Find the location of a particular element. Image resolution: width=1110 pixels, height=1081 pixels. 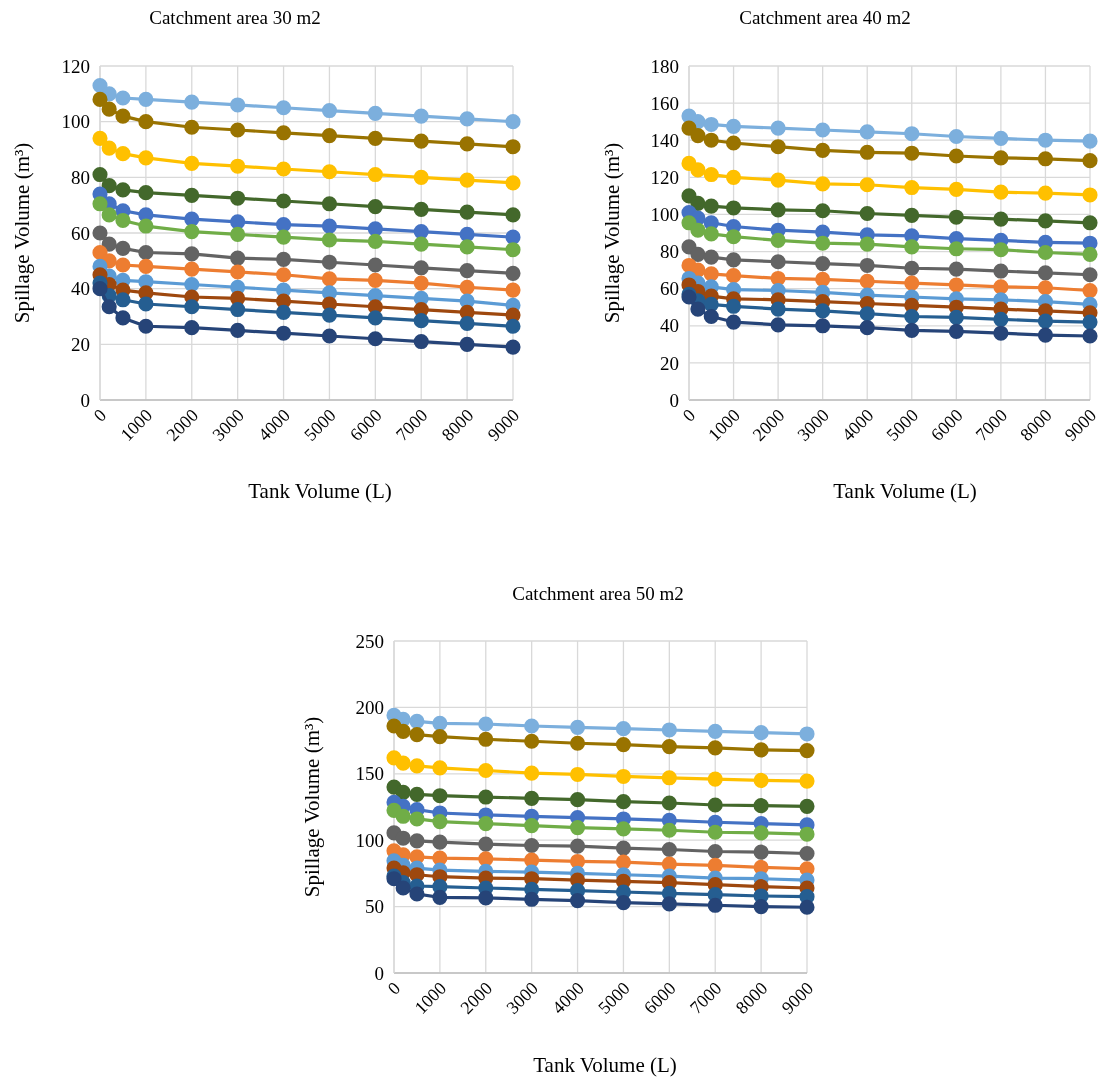

x-tick-label: 7000 is located at coordinates (411, 425).